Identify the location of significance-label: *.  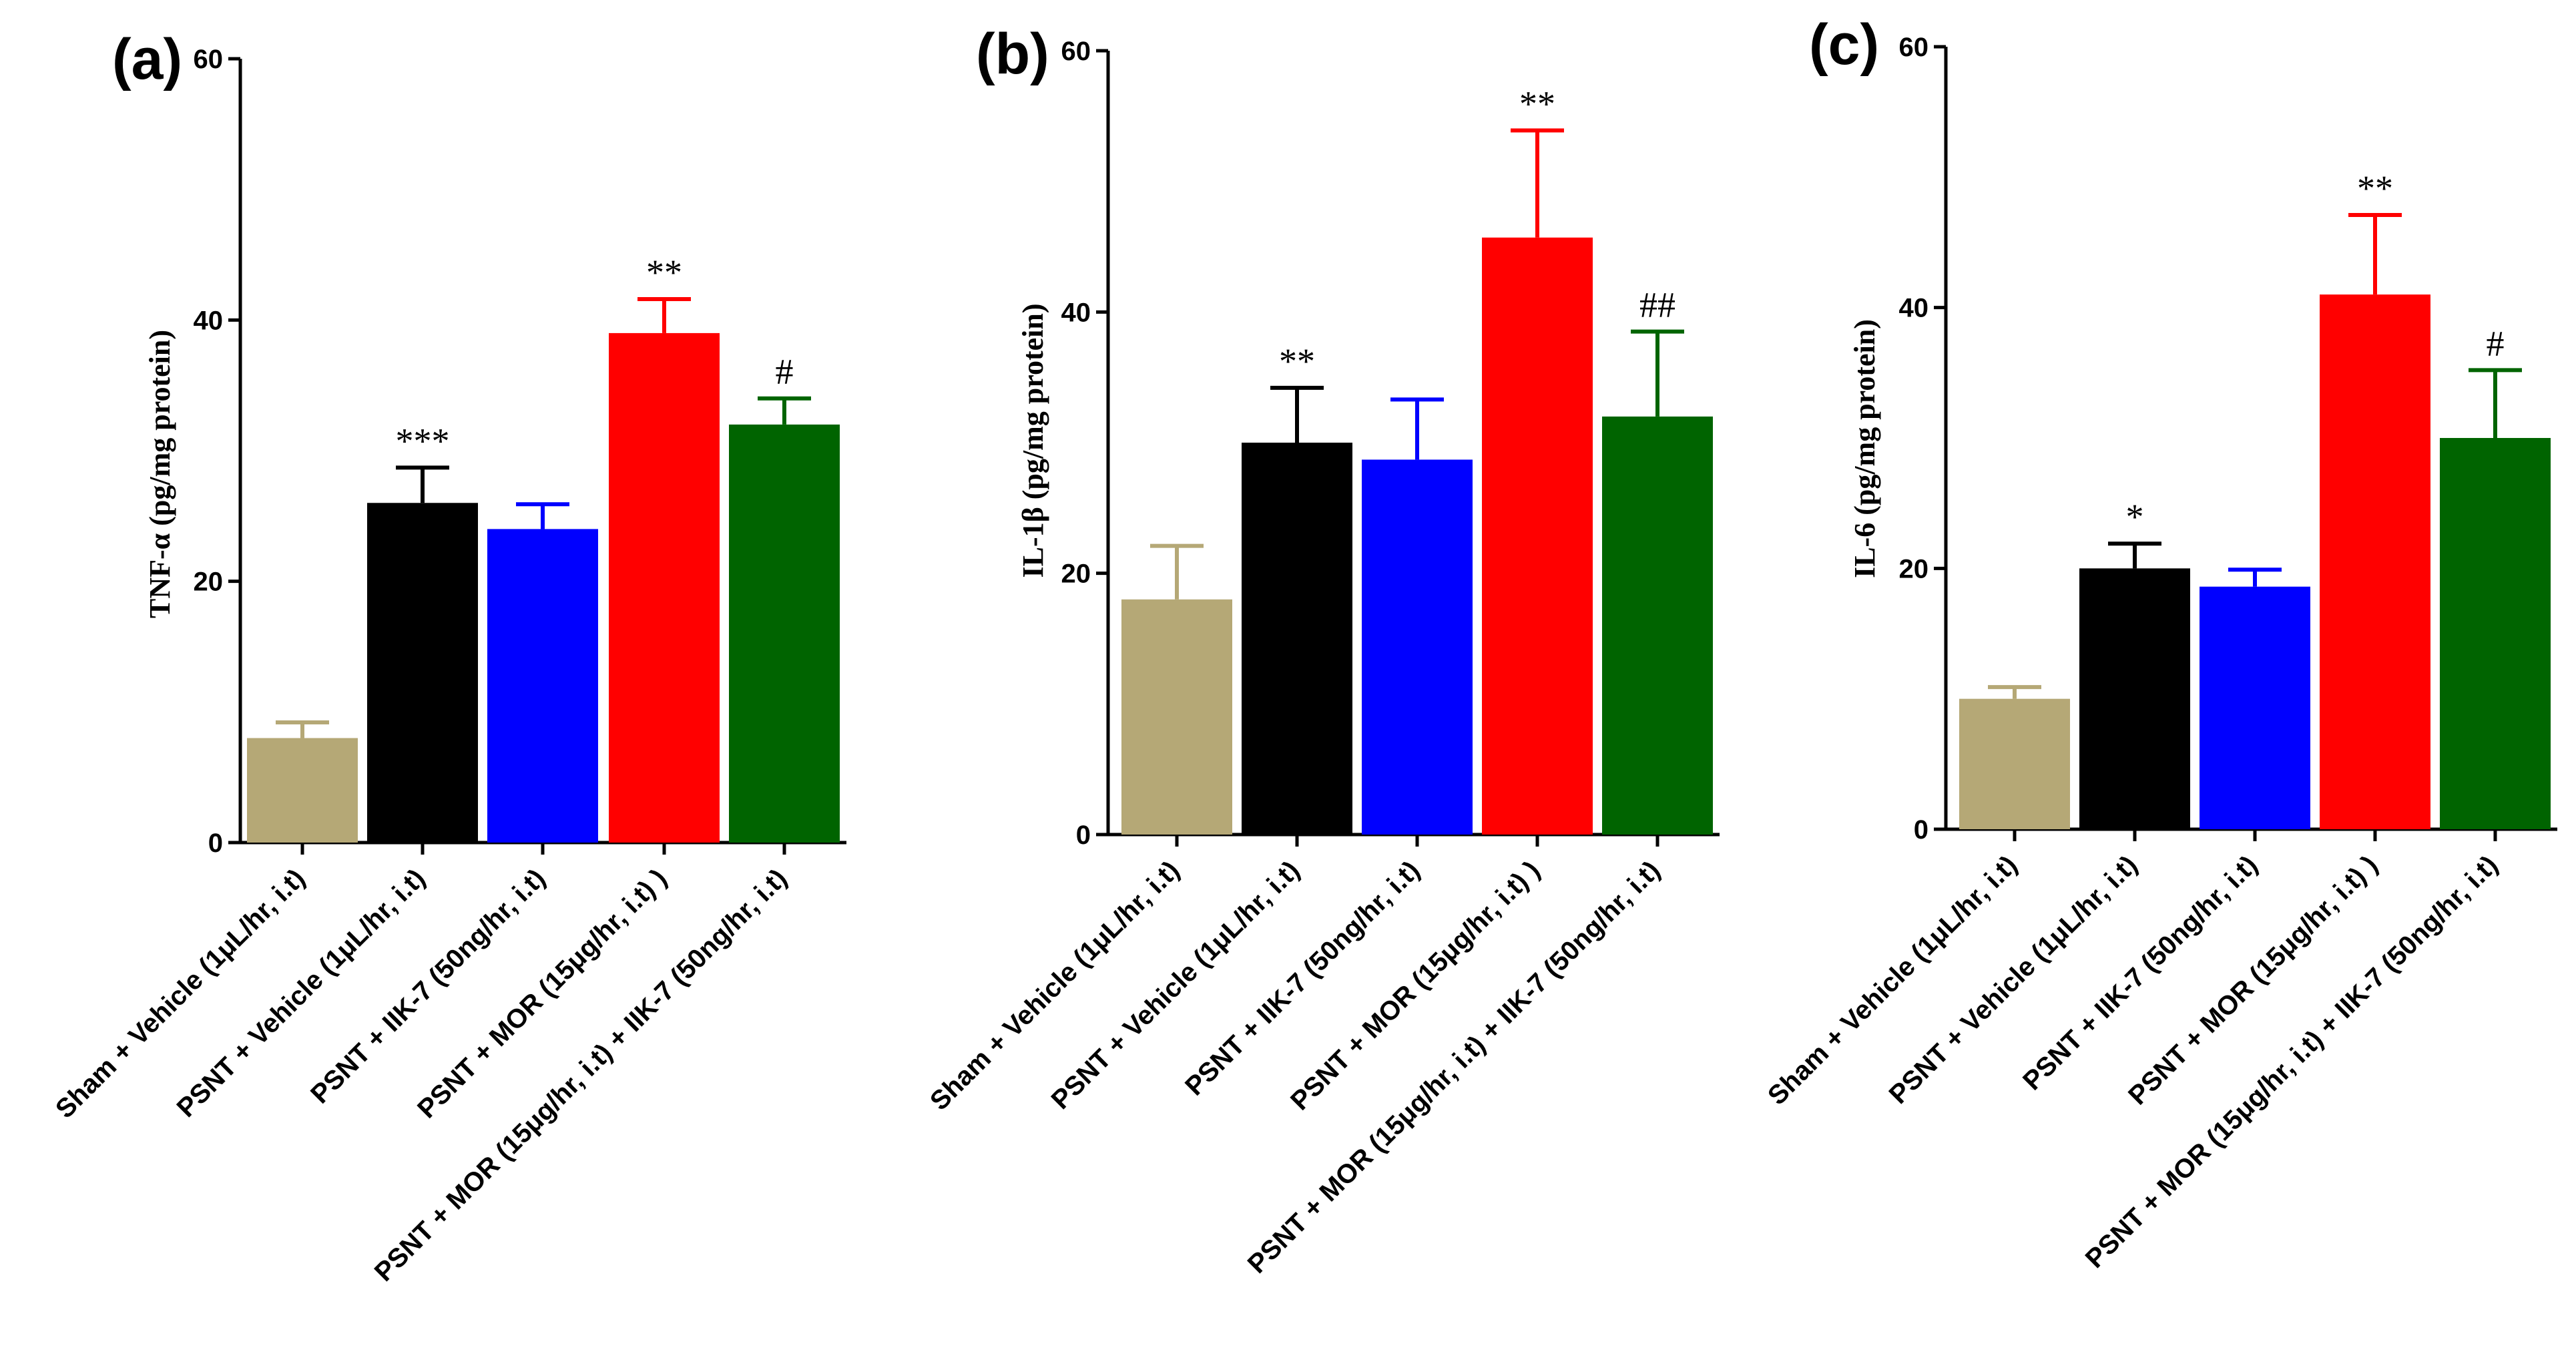
(2135, 517).